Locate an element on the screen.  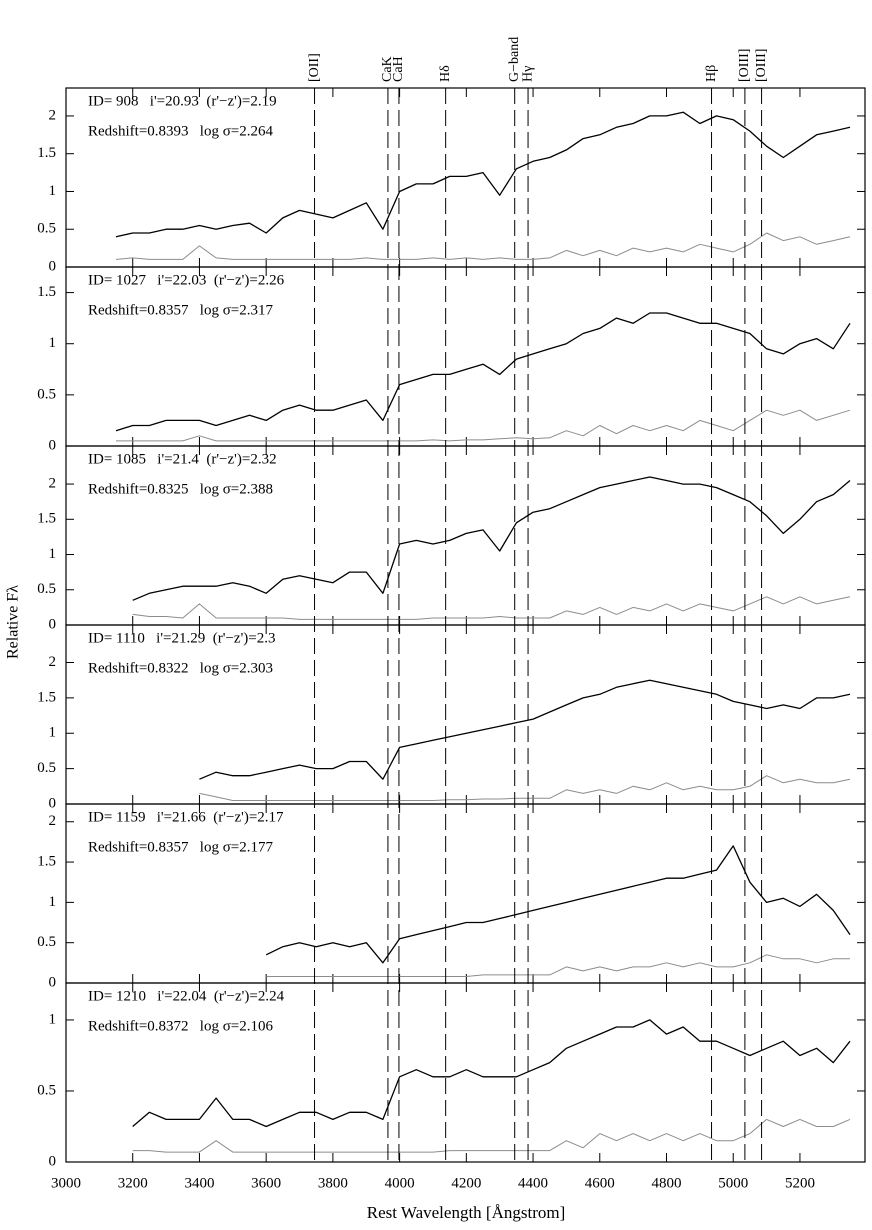
annotation: ID= 1210 i'=22.04 (r'−z')=2.24 is located at coordinates (186, 996).